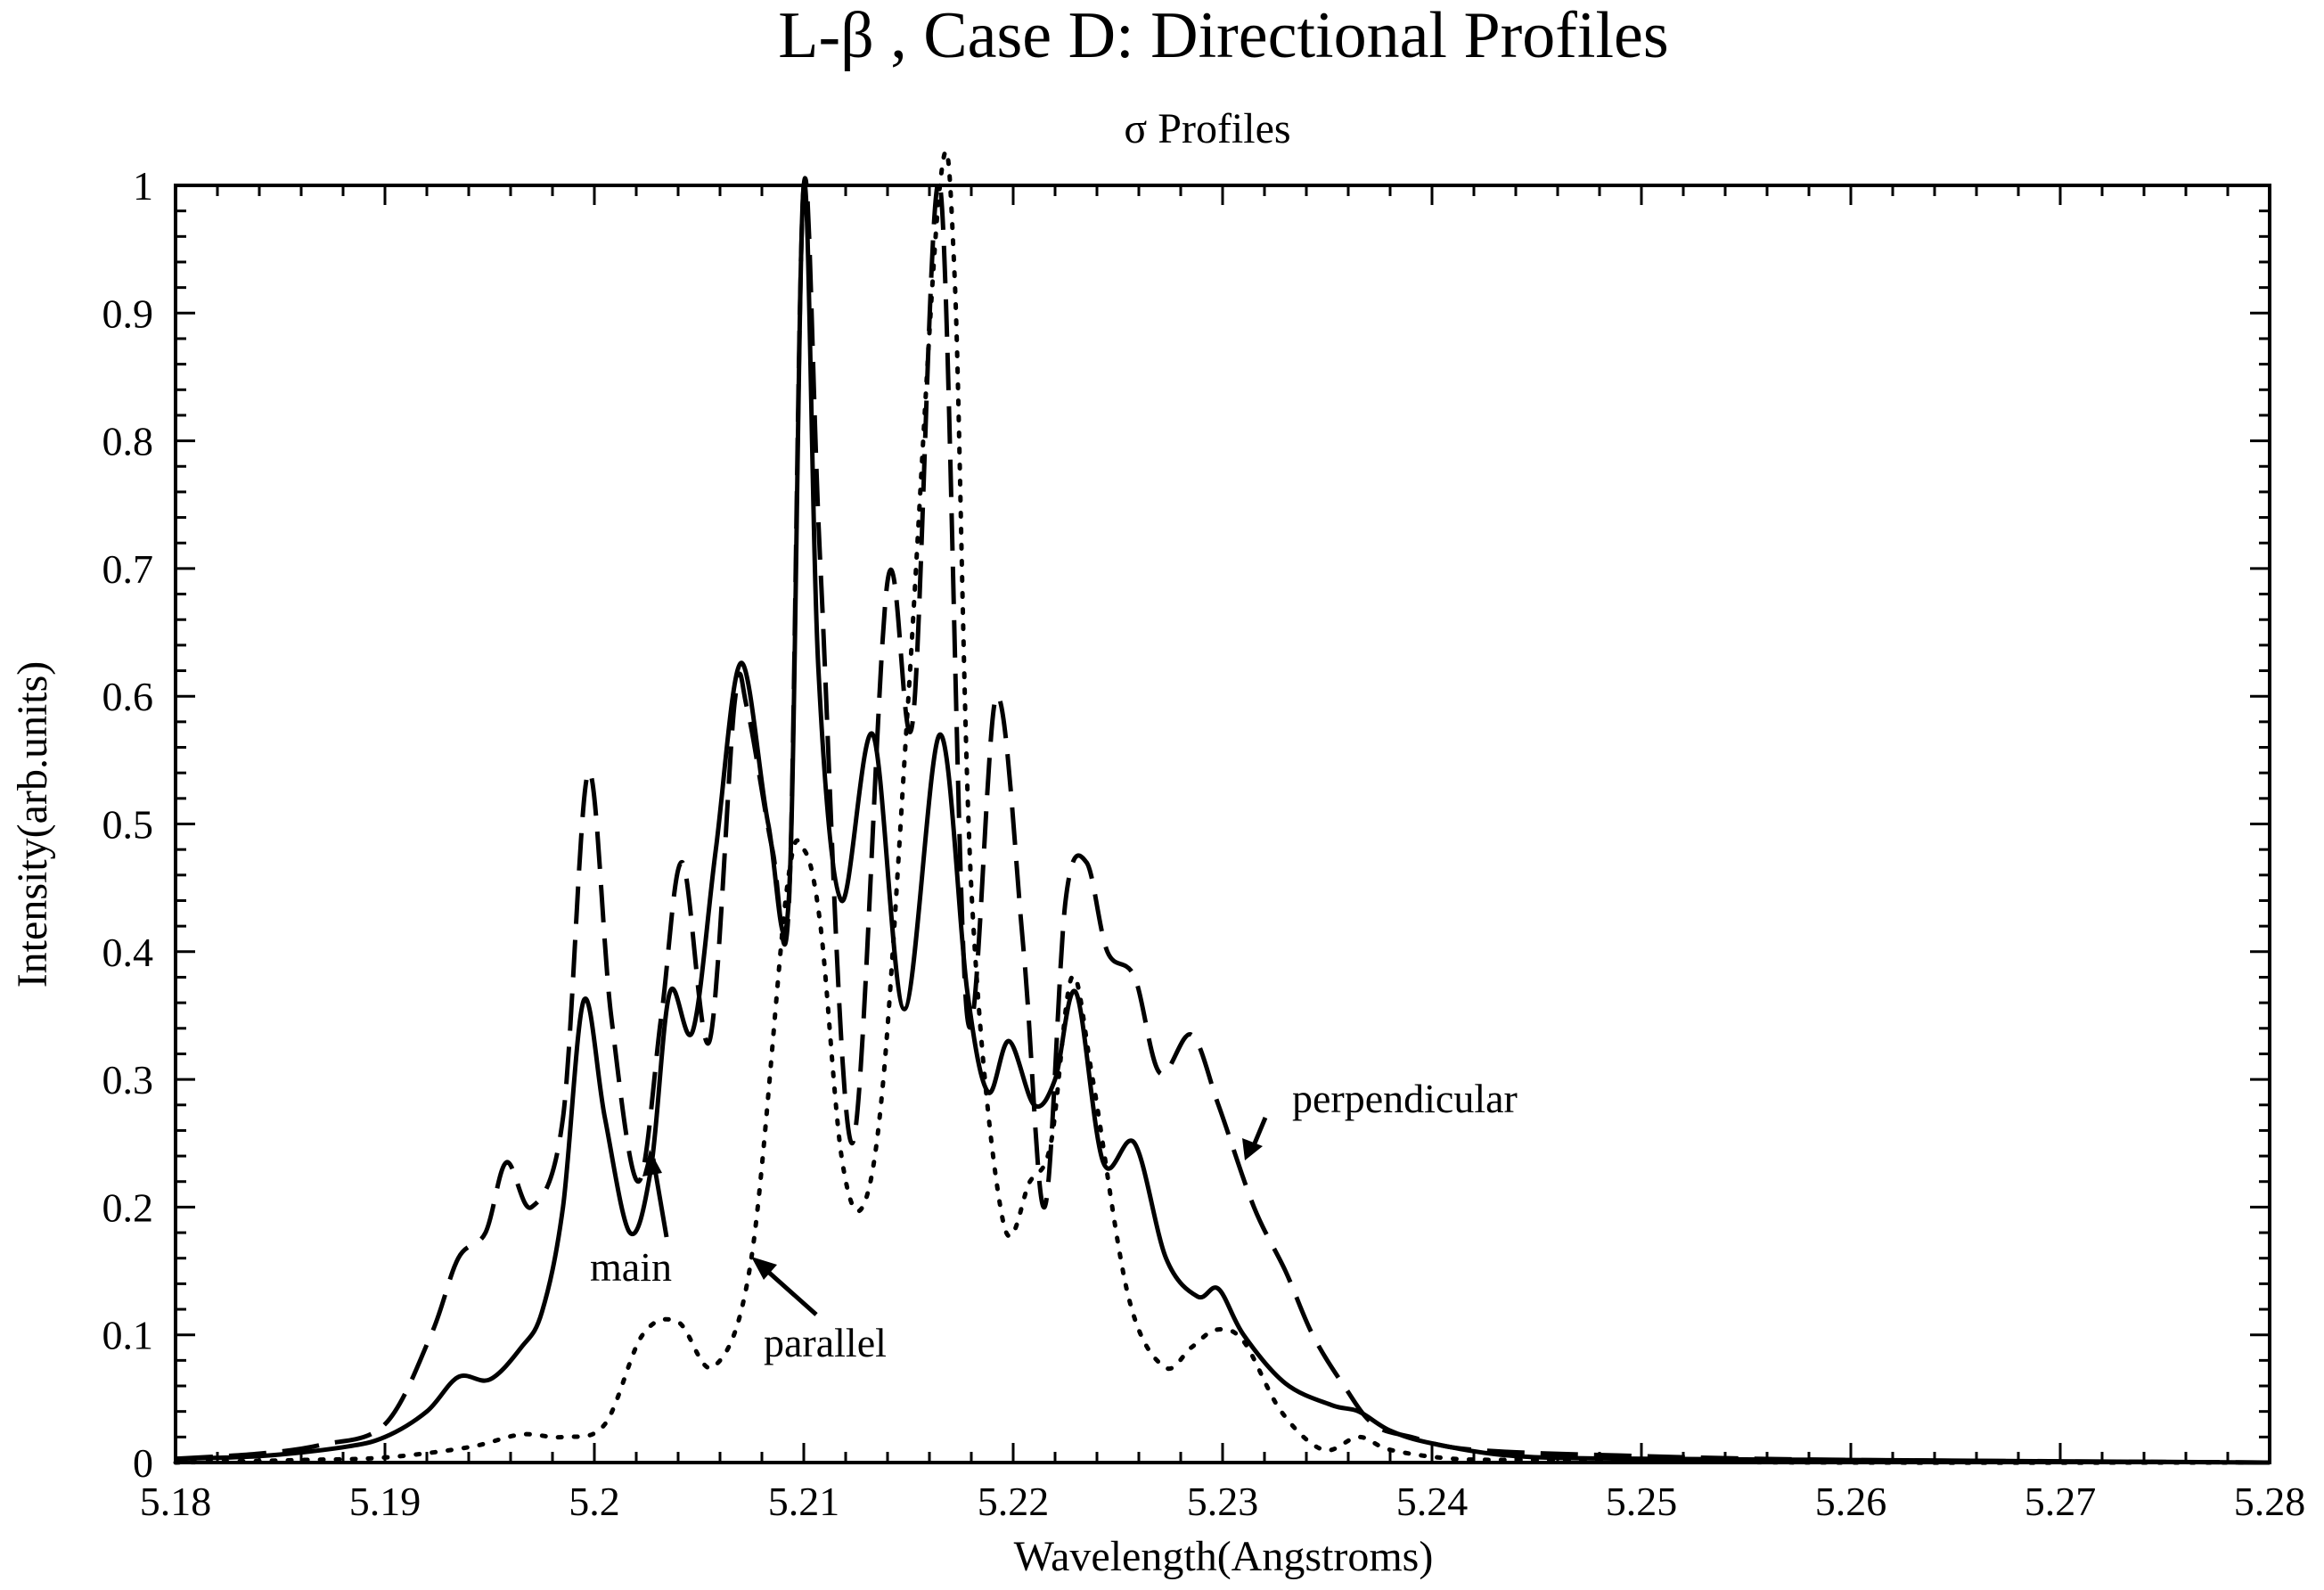  I want to click on x-tick-label: 5.18, so click(176, 1501).